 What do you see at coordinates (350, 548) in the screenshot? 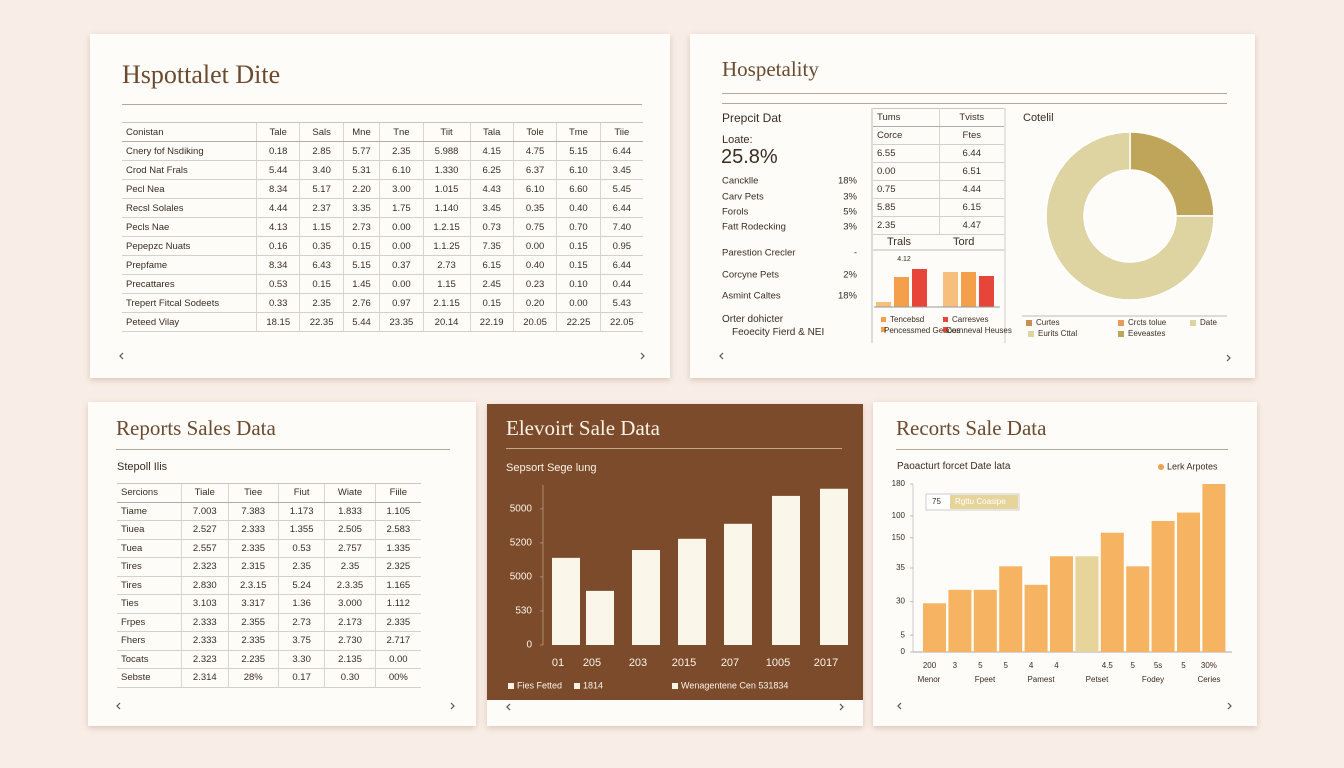
I see `cell: 2.757` at bounding box center [350, 548].